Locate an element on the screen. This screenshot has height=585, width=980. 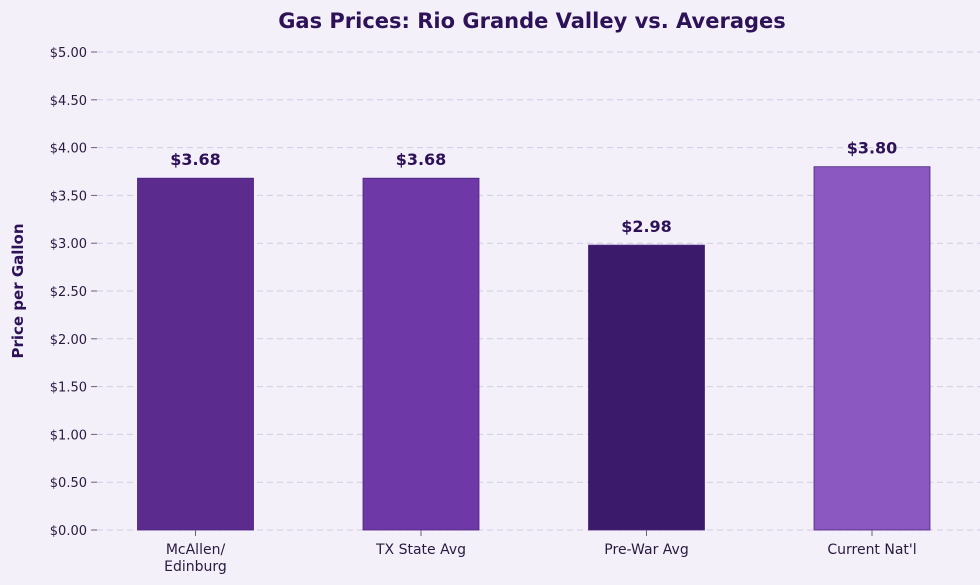
y-tick-label: $4.50 is located at coordinates (68, 101).